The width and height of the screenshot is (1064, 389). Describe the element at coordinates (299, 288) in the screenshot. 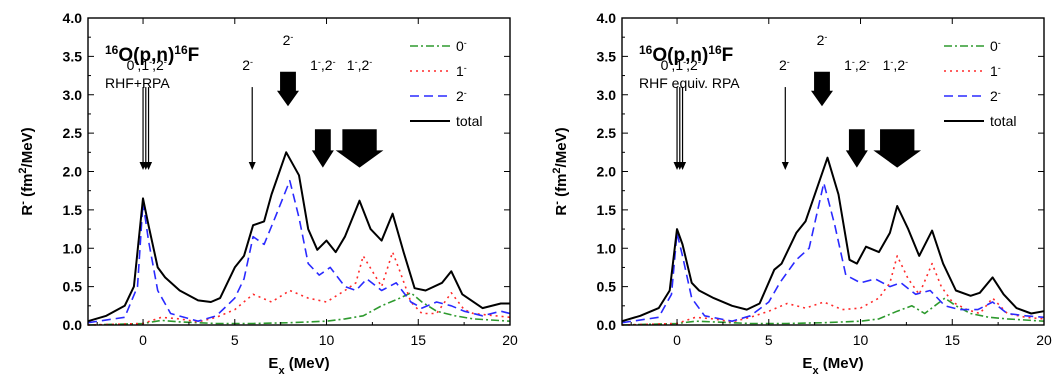

I see `series-line-1minus` at that location.